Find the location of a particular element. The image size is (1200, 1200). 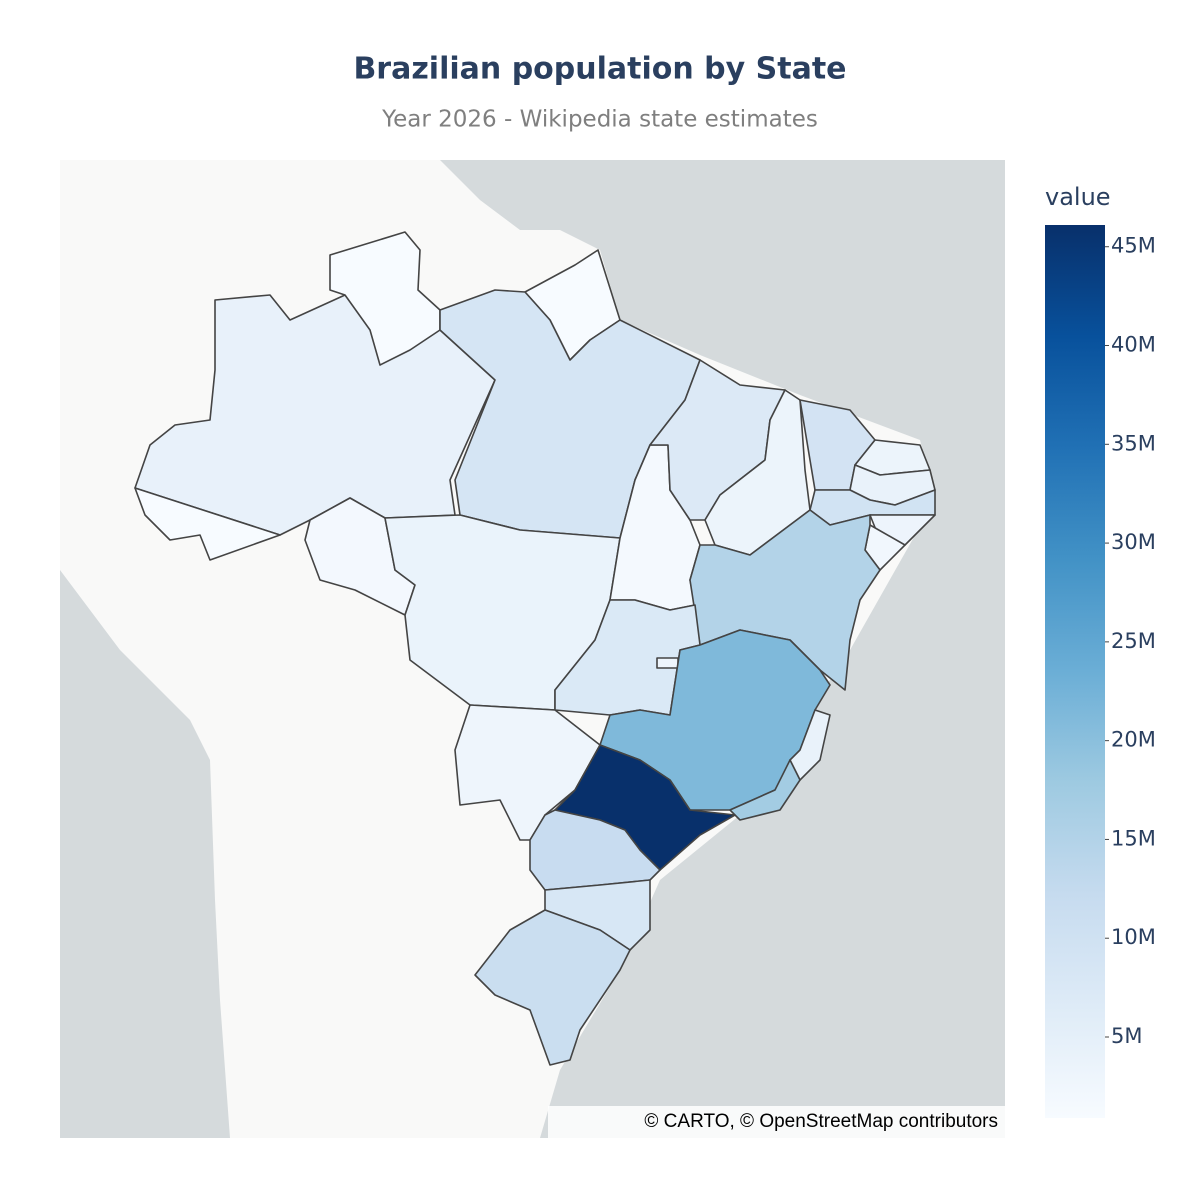

colorbar-tick-label: 25M is located at coordinates (1133, 641).